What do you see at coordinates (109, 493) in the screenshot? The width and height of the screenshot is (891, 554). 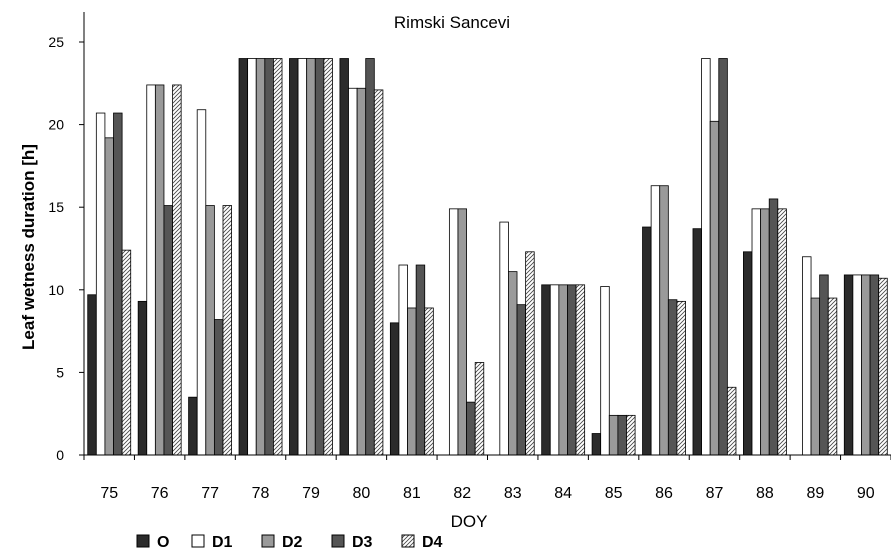 I see `x-tick-label: 75` at bounding box center [109, 493].